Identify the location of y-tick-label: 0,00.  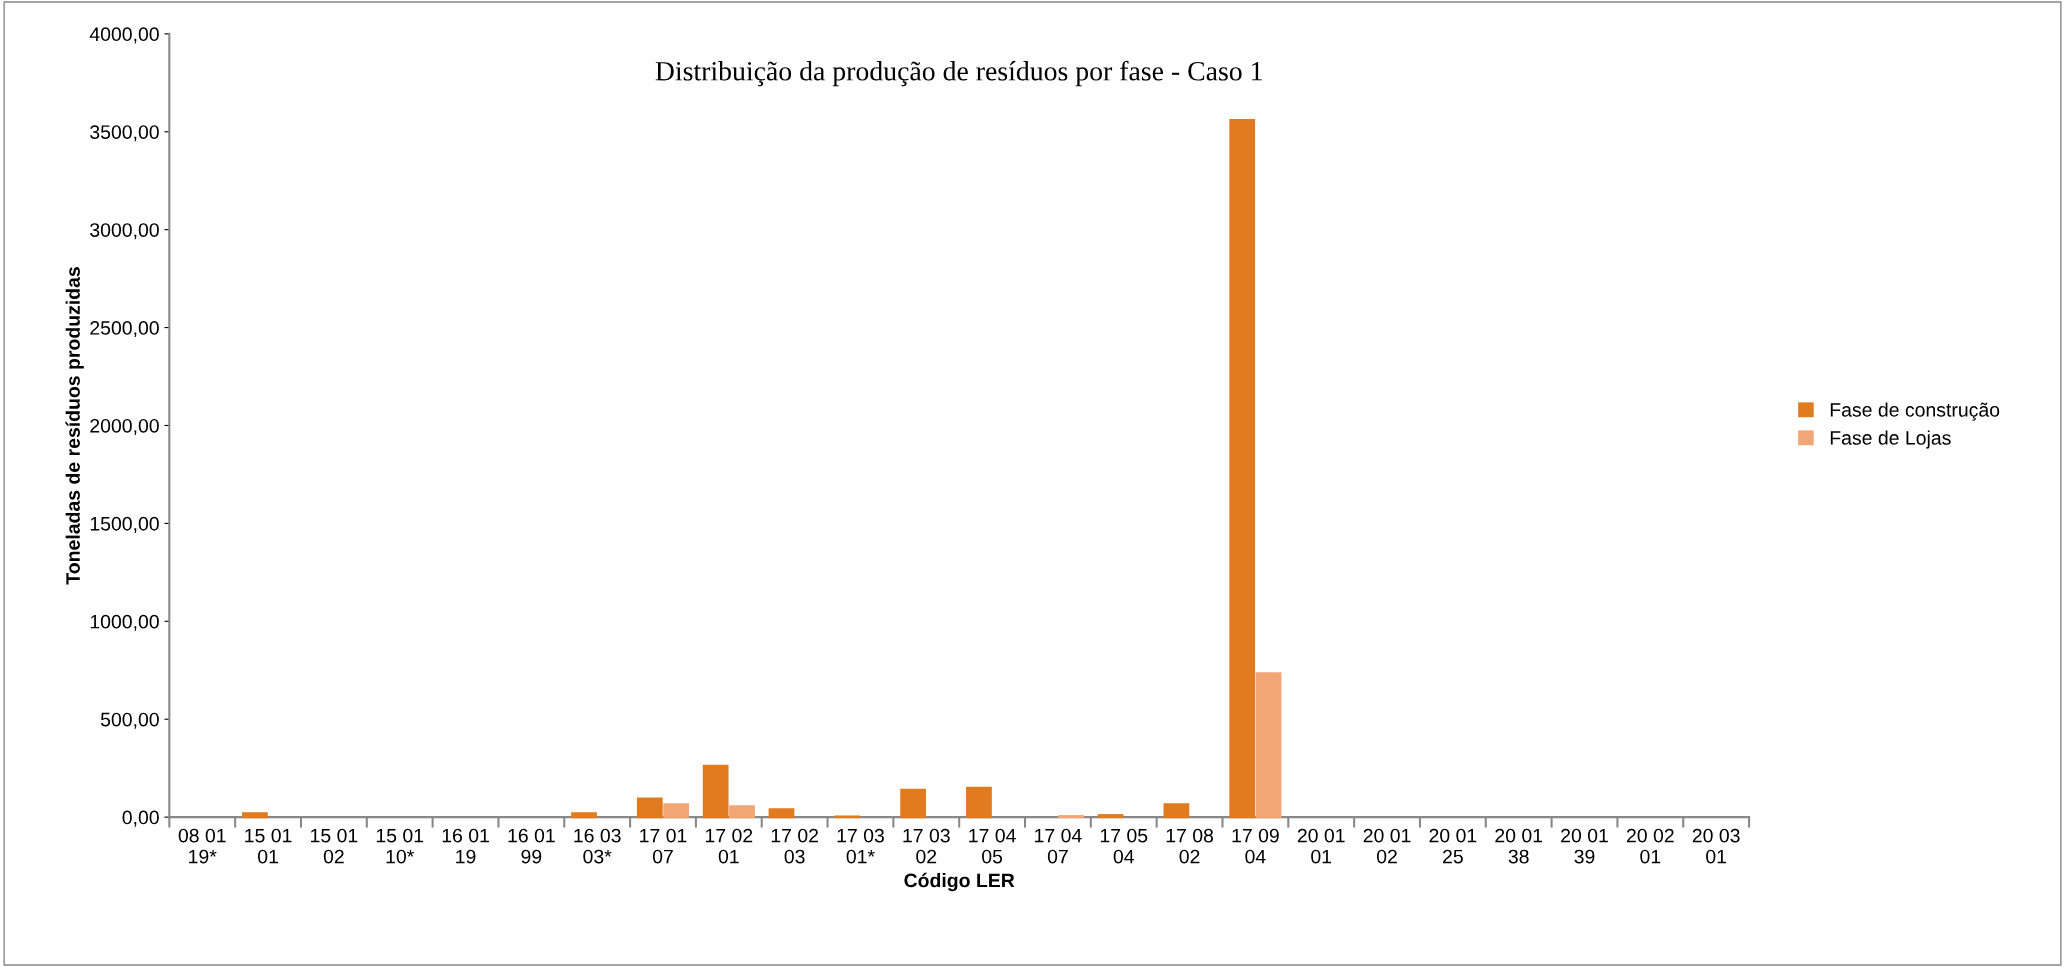
(140, 818).